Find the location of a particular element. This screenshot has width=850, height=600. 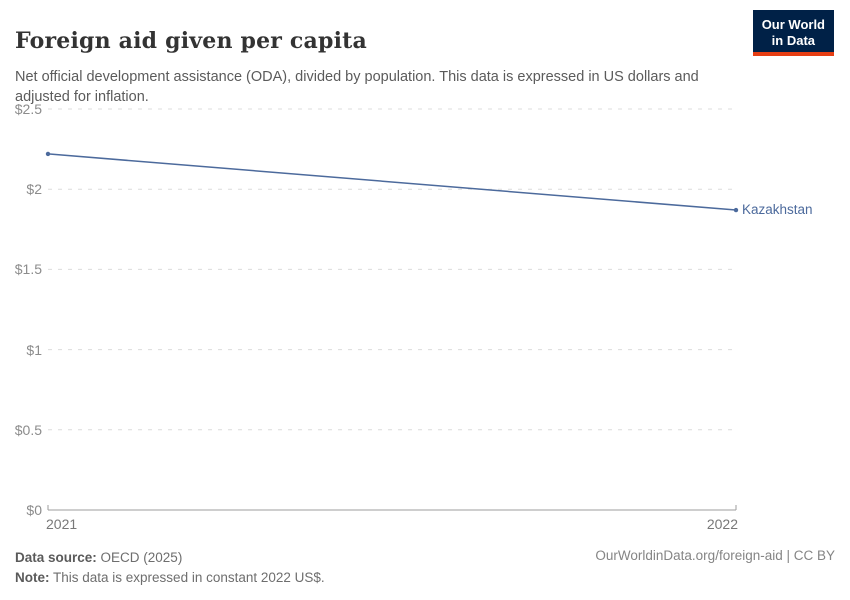

note-label: Note: is located at coordinates (32, 577).